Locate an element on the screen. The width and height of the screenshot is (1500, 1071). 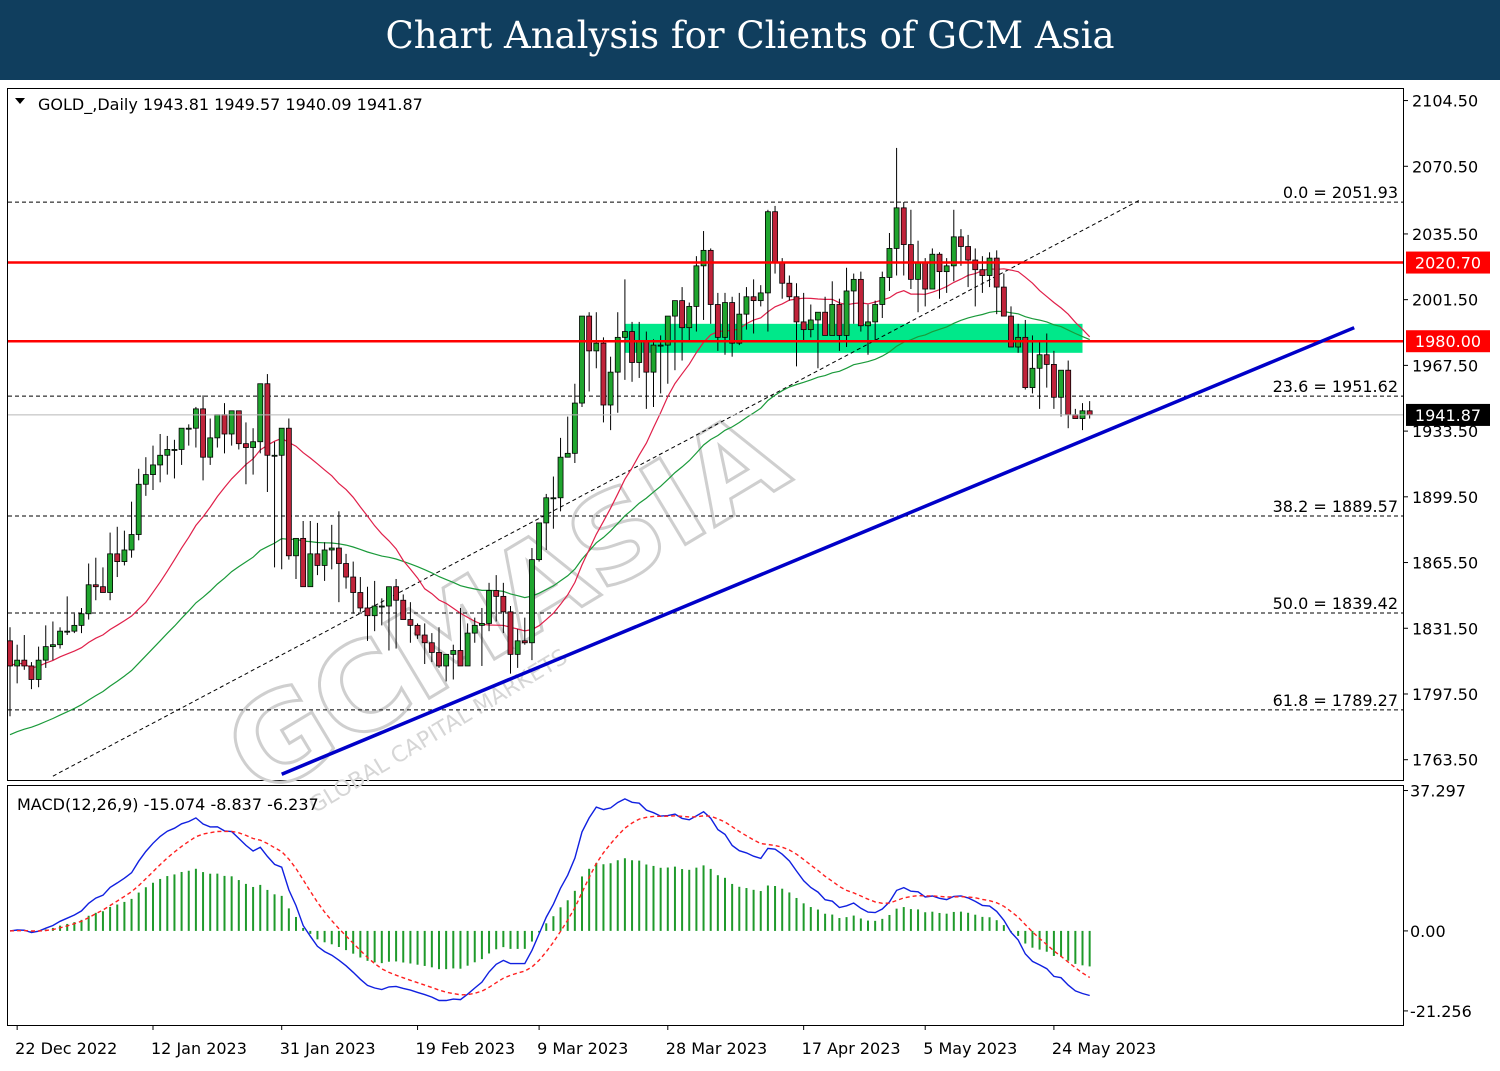
fib-level-label: 50.0 = 1839.42 is located at coordinates (1335, 603).